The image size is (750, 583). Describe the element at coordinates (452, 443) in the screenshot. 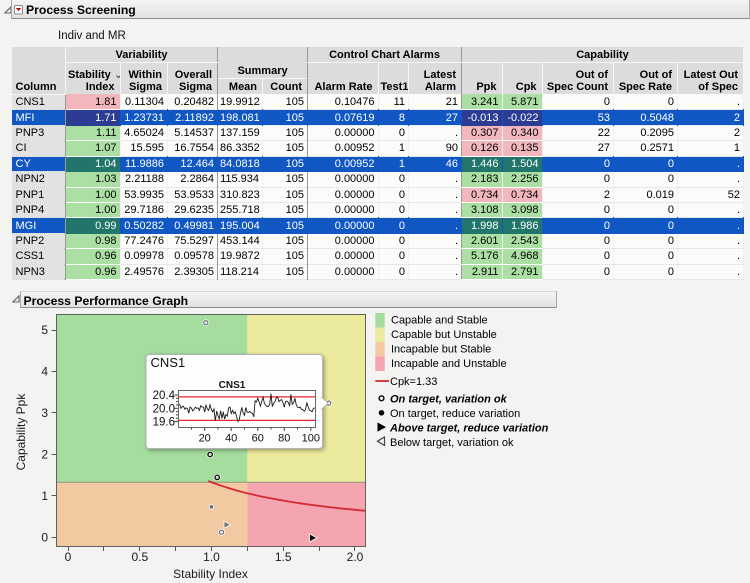

I see `svg-text: Below target, variation ok` at that location.